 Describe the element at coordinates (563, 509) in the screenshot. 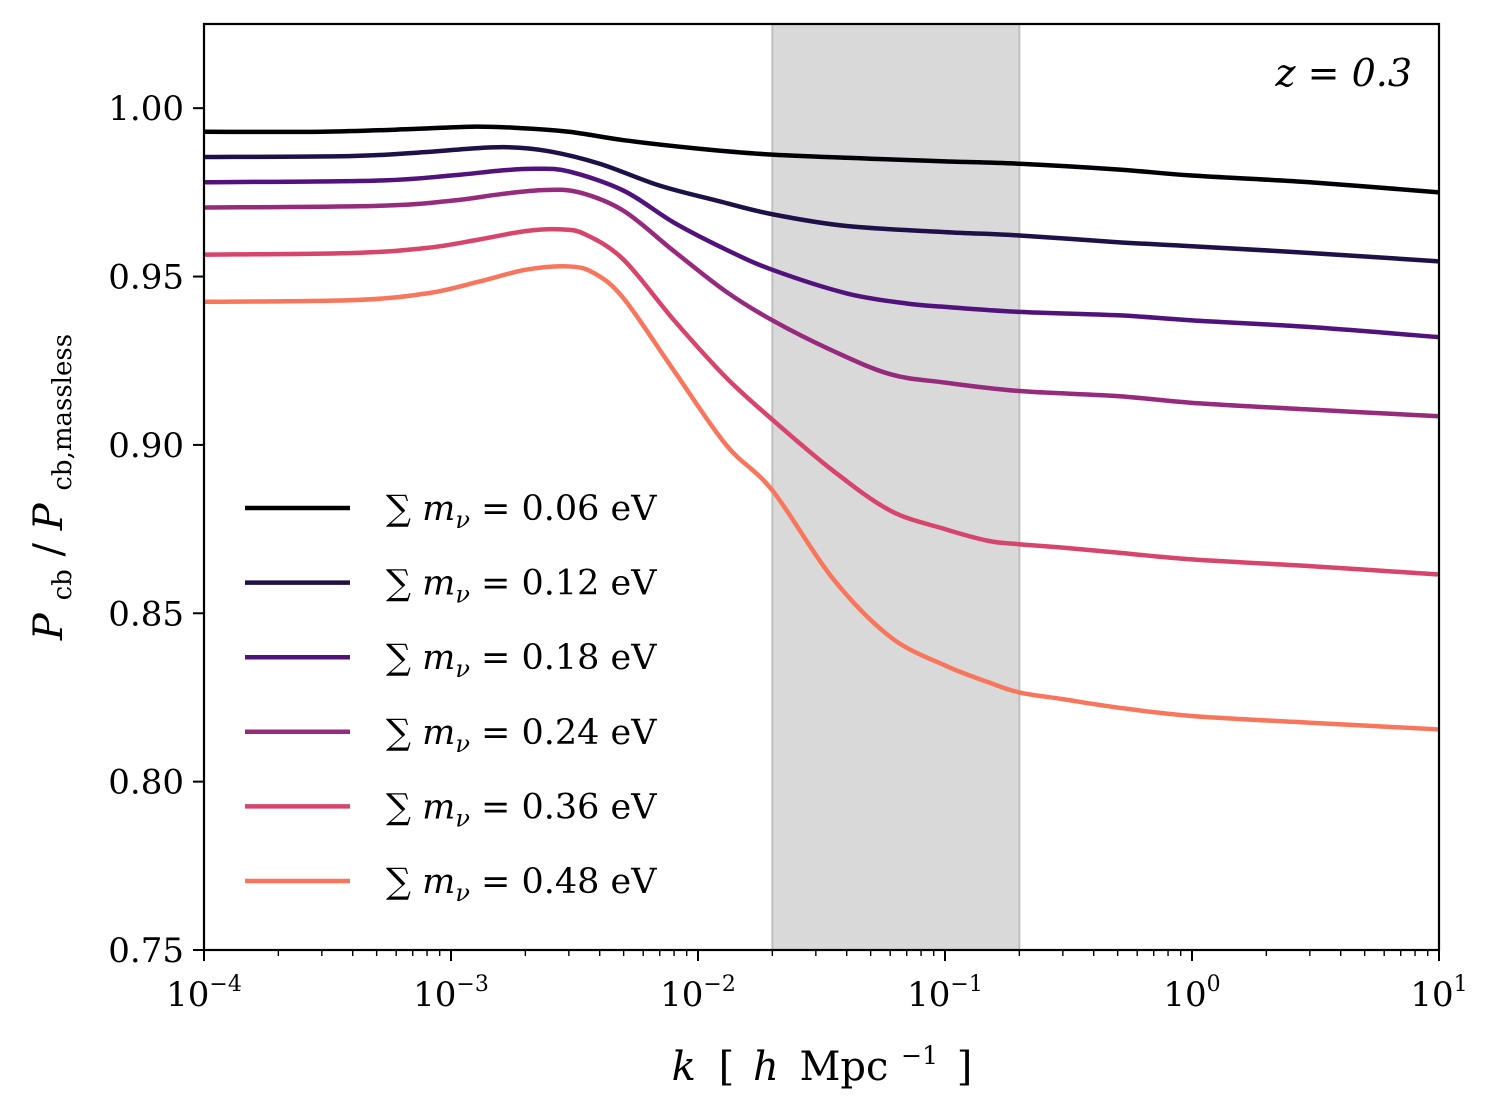

I see `legend-value: = 0.06 eV` at that location.